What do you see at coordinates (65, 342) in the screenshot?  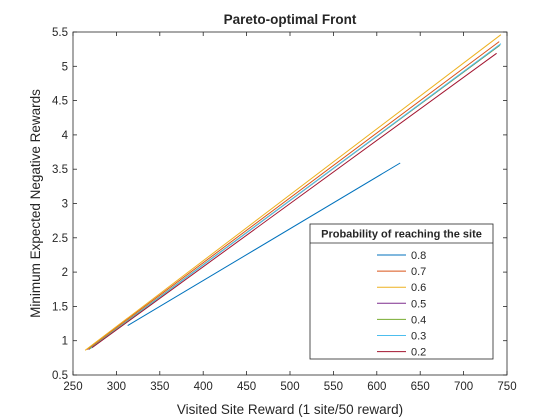 I see `y-tick-label: 1` at bounding box center [65, 342].